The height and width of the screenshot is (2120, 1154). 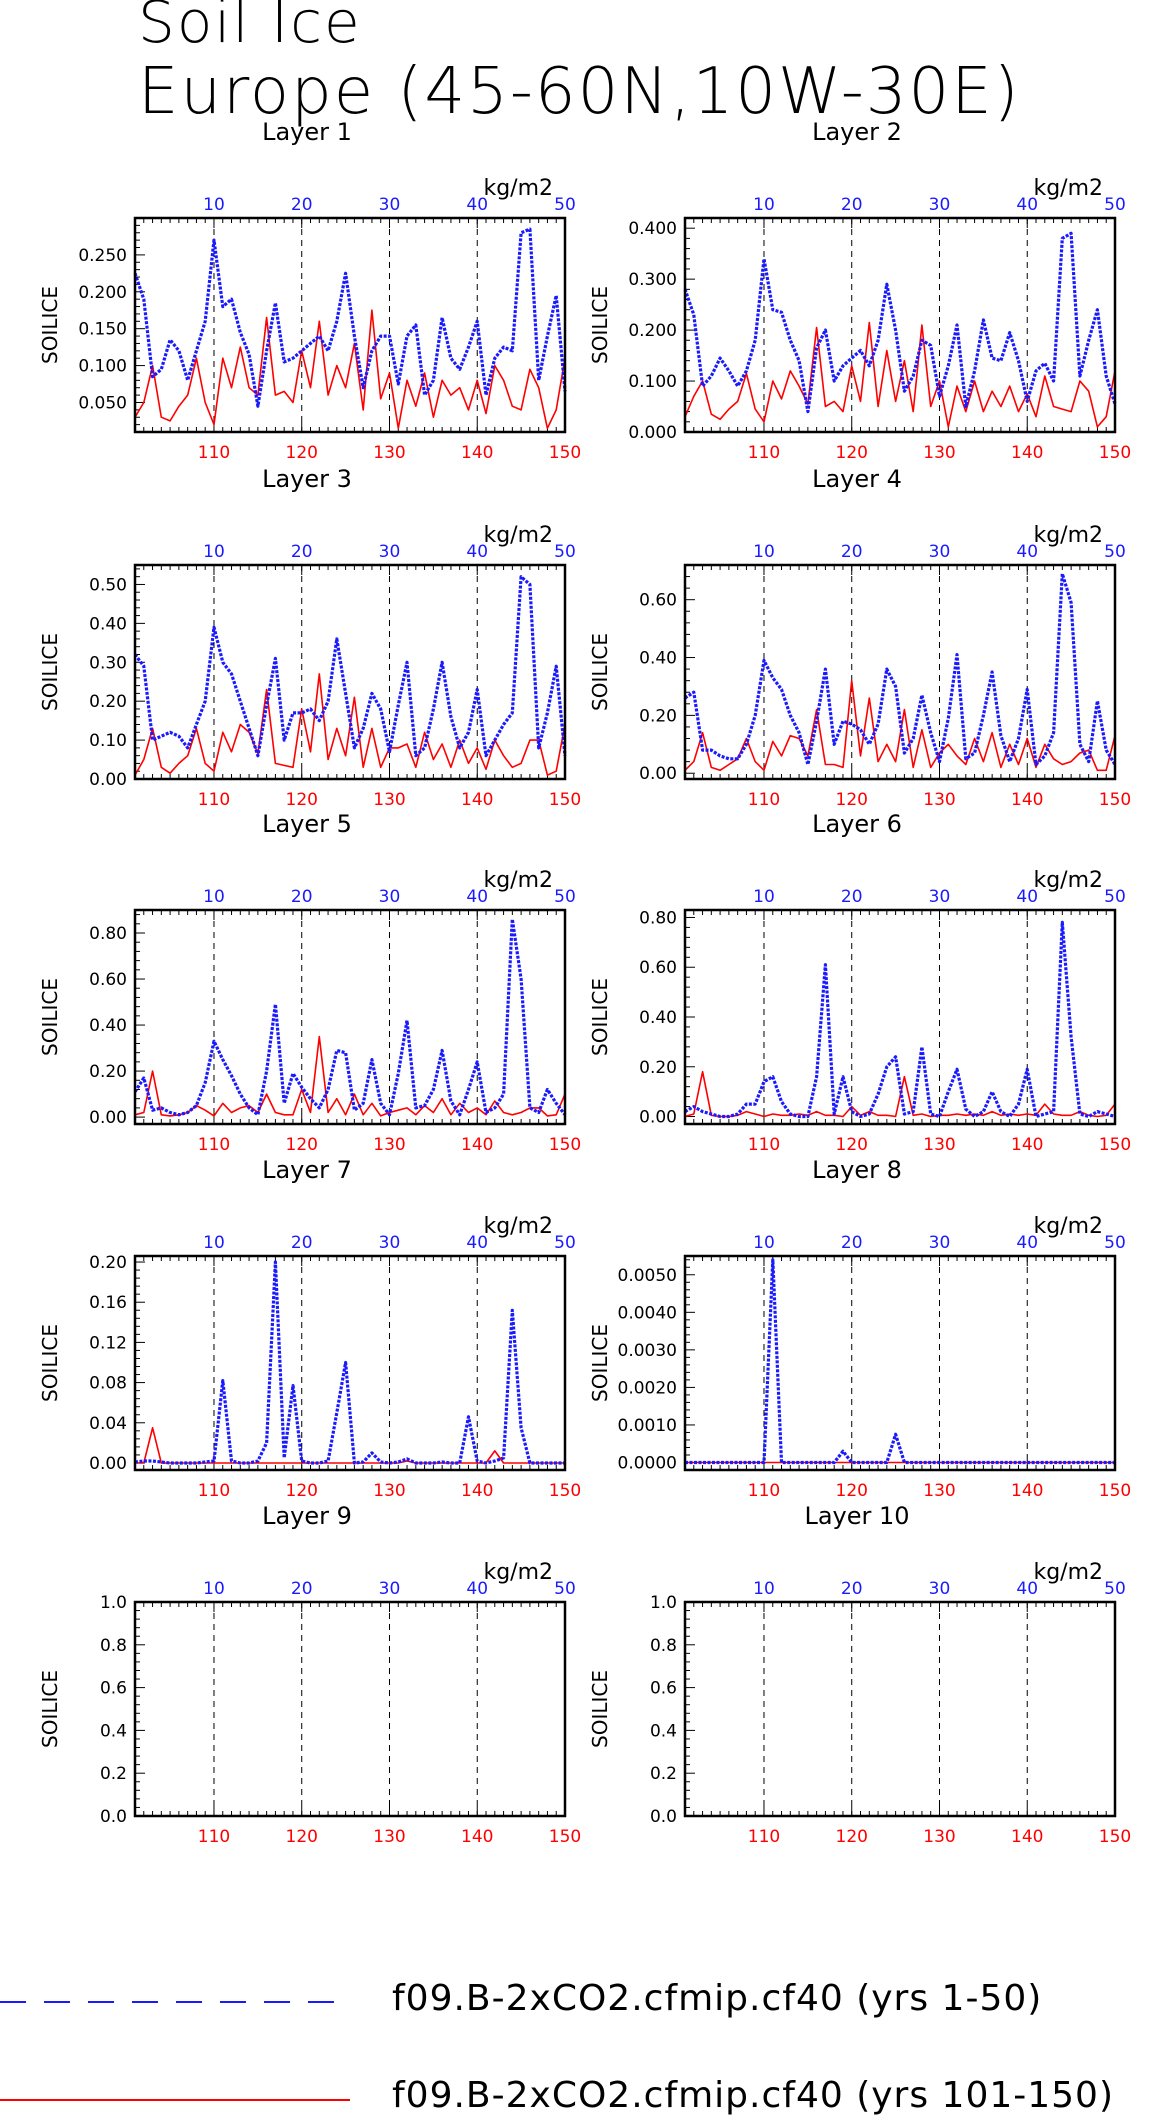 I want to click on y-tick-label: 0.050, so click(x=102, y=403).